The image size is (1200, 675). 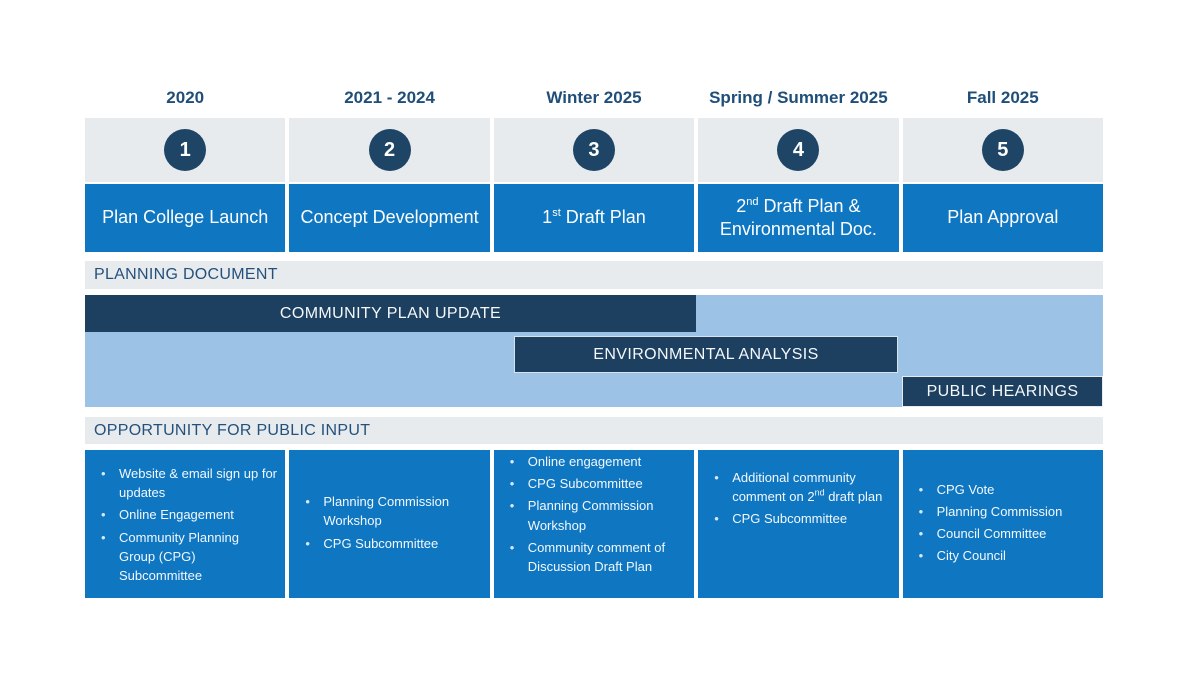 What do you see at coordinates (1002, 391) in the screenshot?
I see `gantt-bar-public-hearings: PUBLIC HEARINGS` at bounding box center [1002, 391].